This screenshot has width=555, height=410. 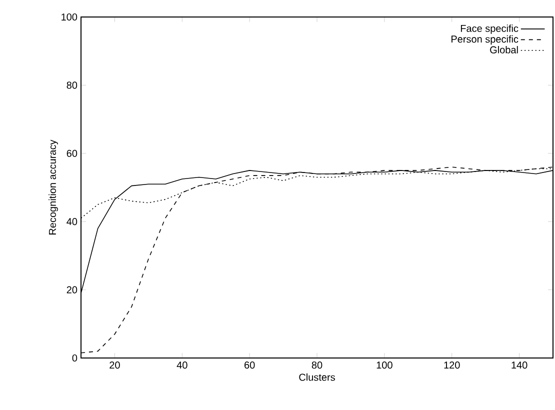 I want to click on x-tick-label: 80, so click(x=317, y=365).